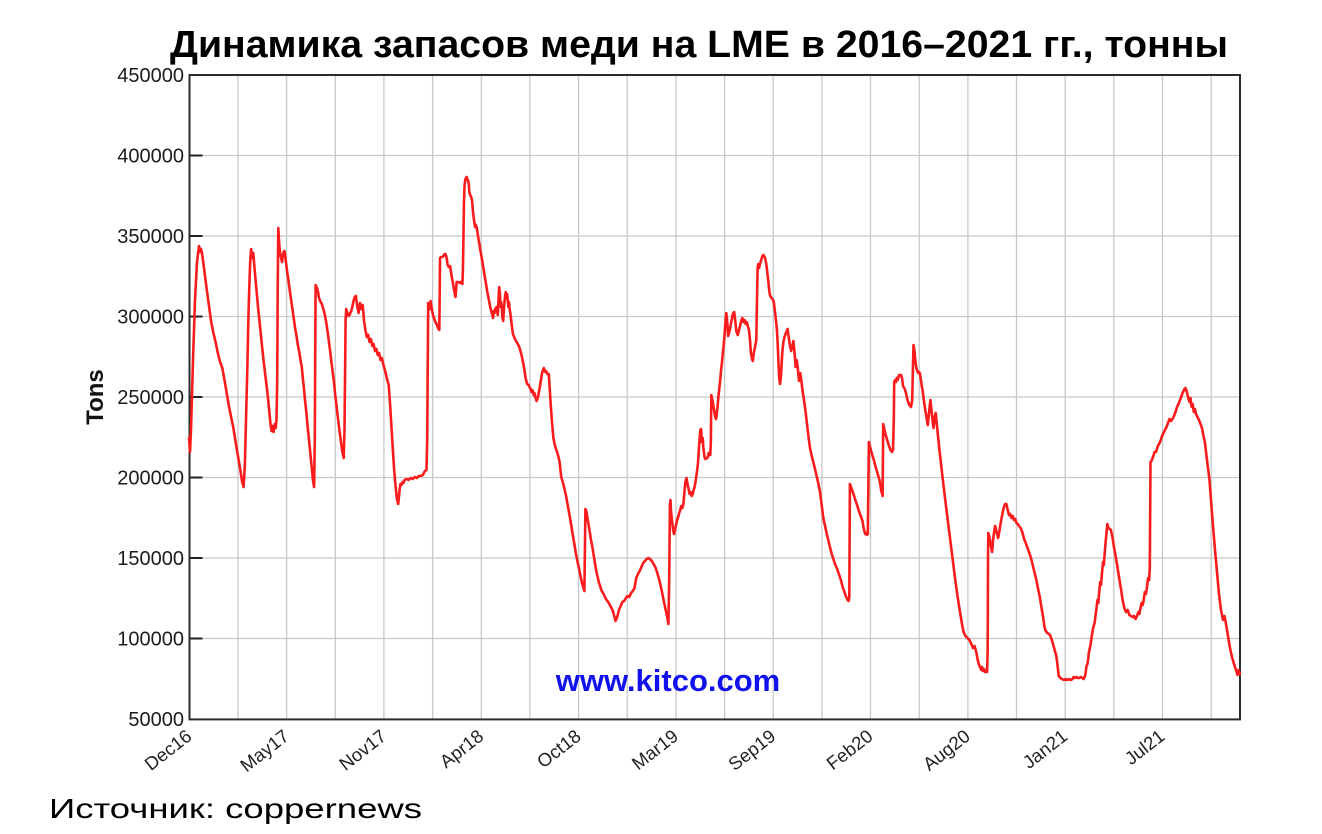  I want to click on svg-text: Источник: coppernews, so click(235, 808).